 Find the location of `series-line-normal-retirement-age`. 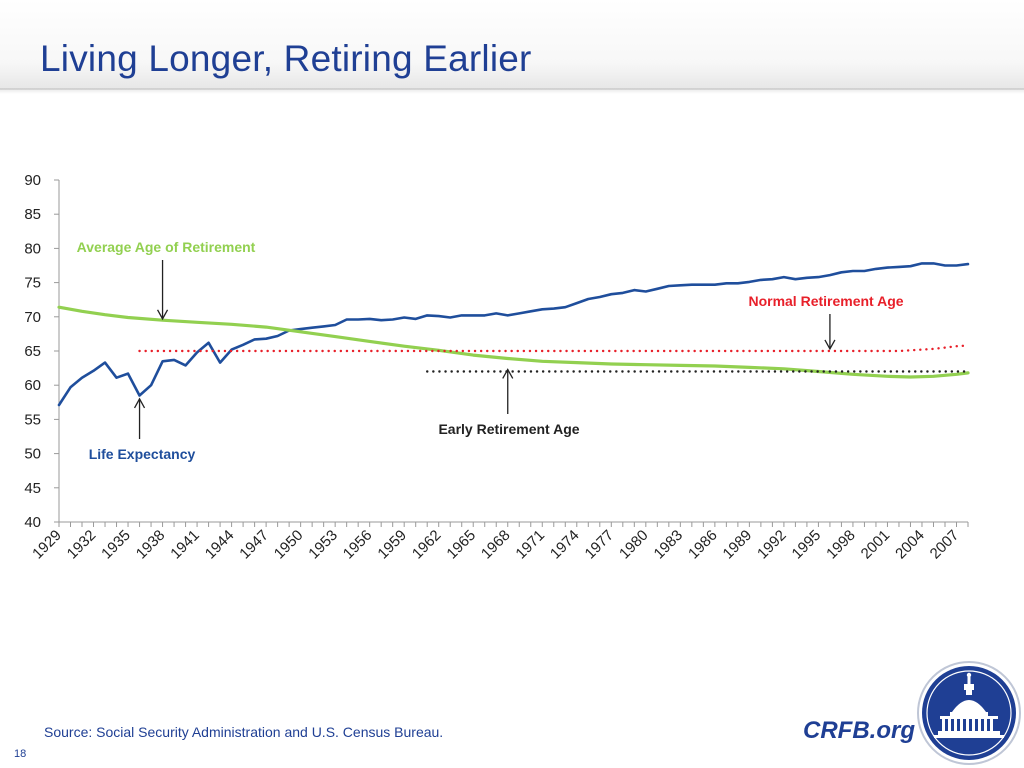

series-line-normal-retirement-age is located at coordinates (554, 348).